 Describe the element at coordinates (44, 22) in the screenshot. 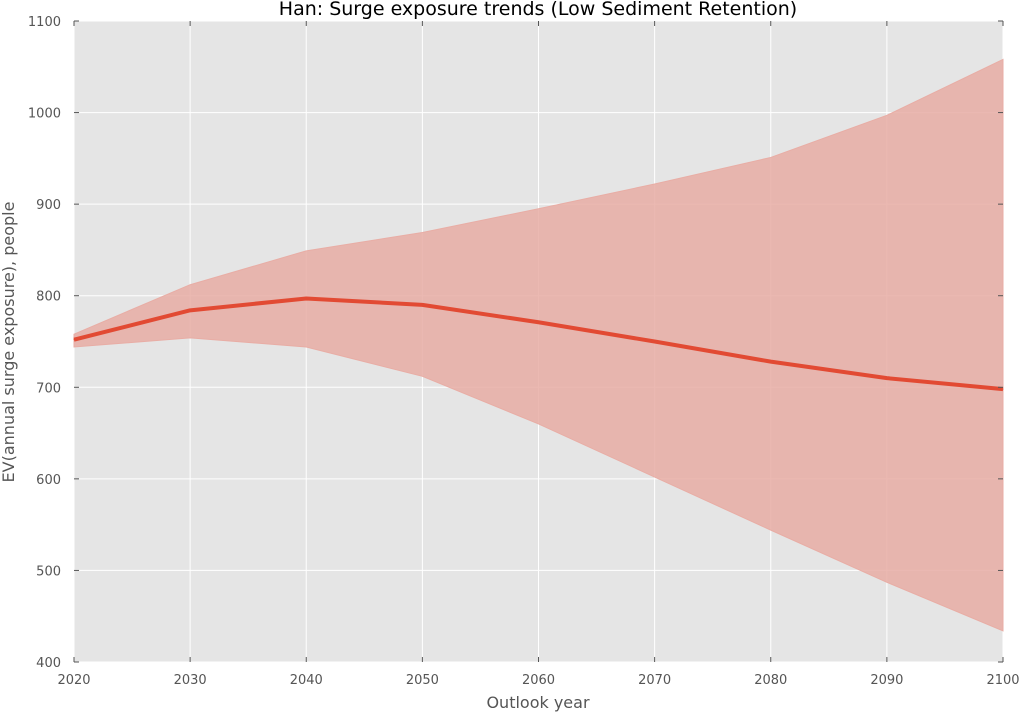

I see `y-tick-label: 1100` at that location.